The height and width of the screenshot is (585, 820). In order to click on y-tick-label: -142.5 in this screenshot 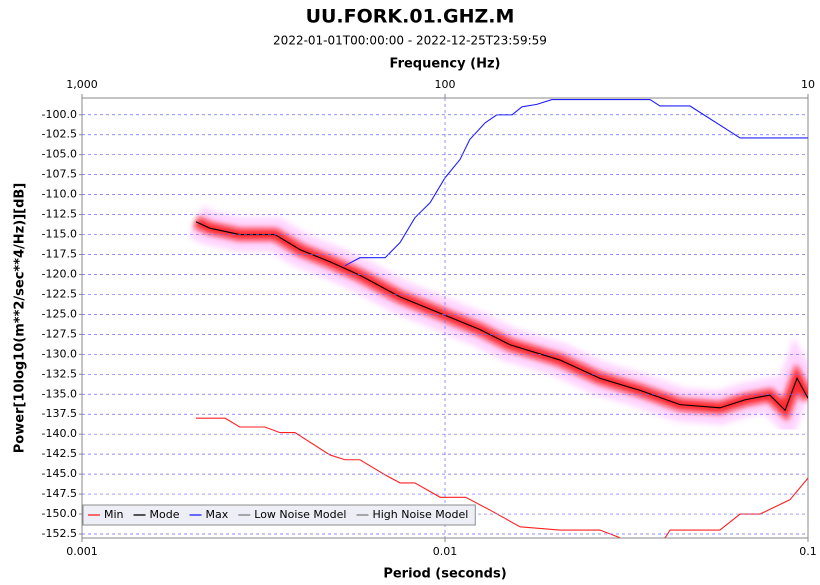, I will do `click(59, 453)`.